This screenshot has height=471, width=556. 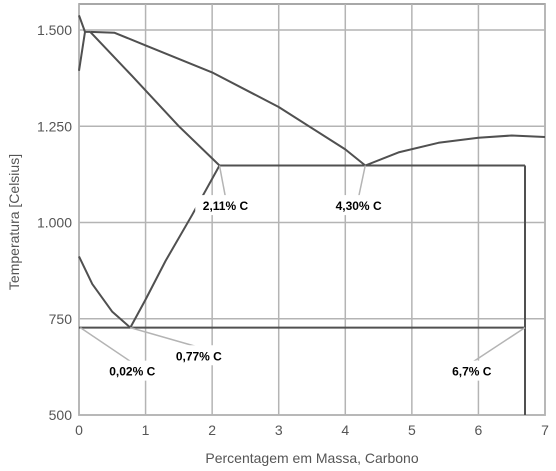 What do you see at coordinates (545, 430) in the screenshot?
I see `x-tick-label: 7` at bounding box center [545, 430].